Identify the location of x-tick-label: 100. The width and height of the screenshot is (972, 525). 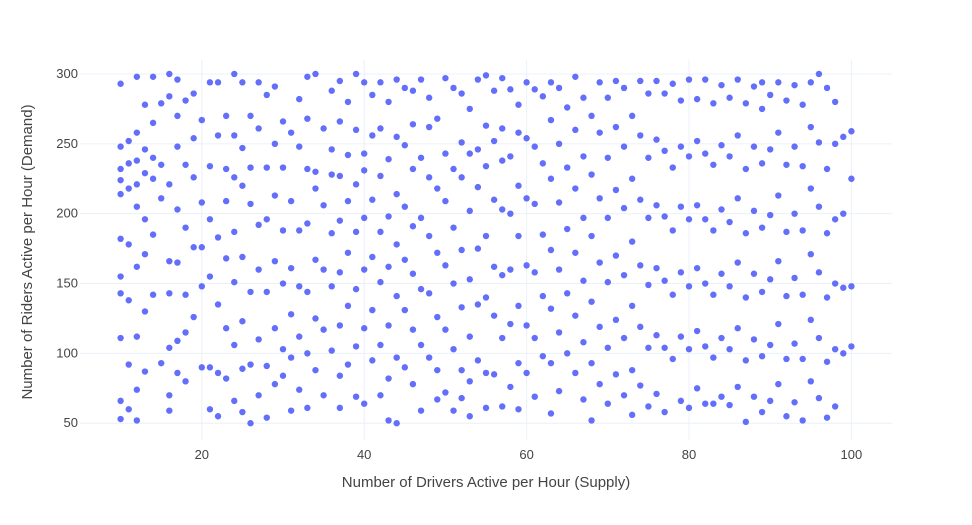
(852, 454).